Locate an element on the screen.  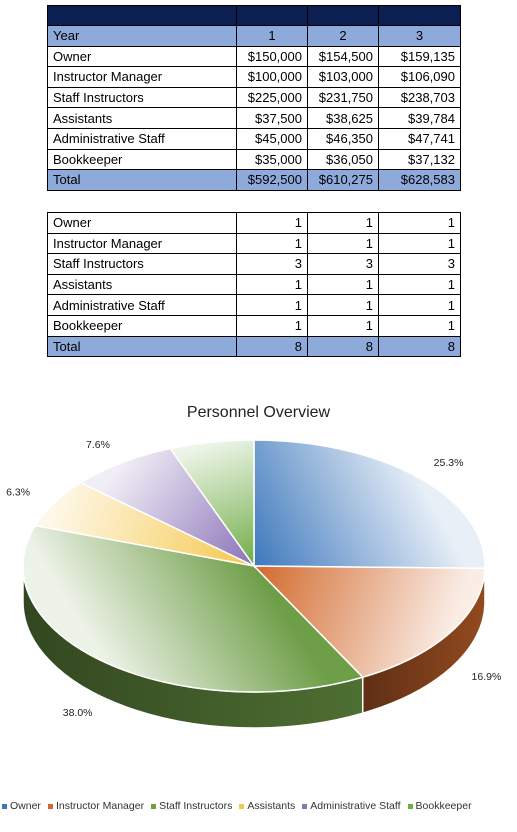
pie-data-label: 6.3% is located at coordinates (18, 493).